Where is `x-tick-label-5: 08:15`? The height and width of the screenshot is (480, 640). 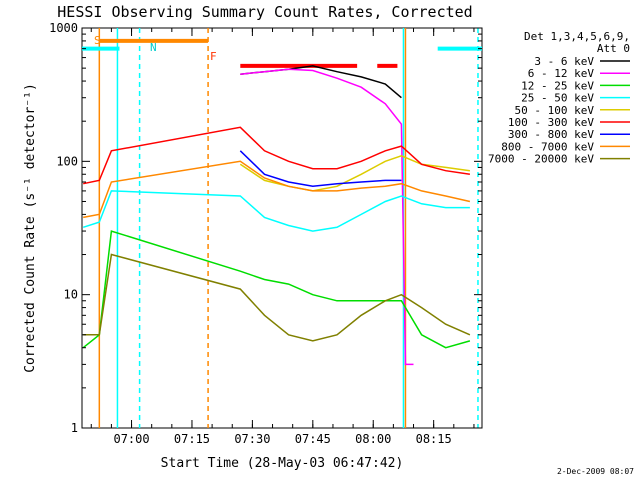 x-tick-label-5: 08:15 is located at coordinates (434, 439).